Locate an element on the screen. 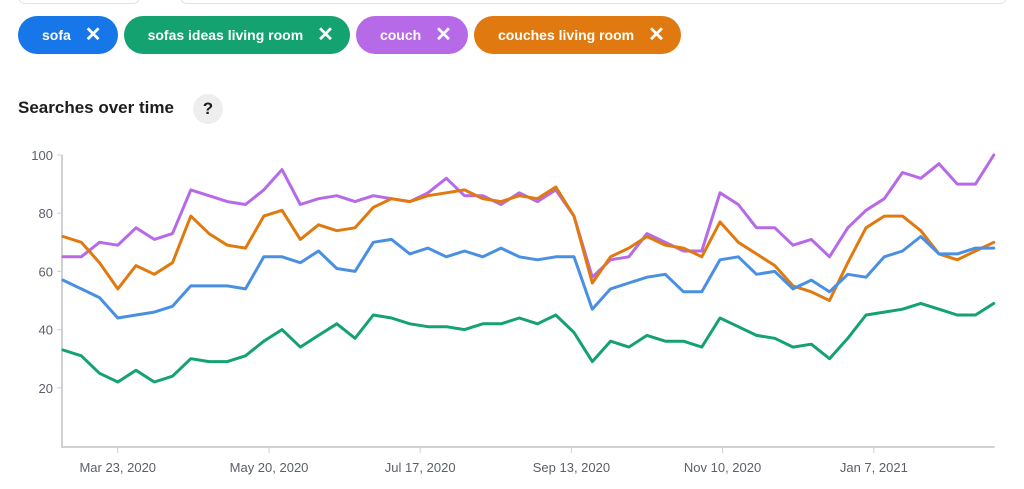  y-tick-label: 100 is located at coordinates (42, 155).